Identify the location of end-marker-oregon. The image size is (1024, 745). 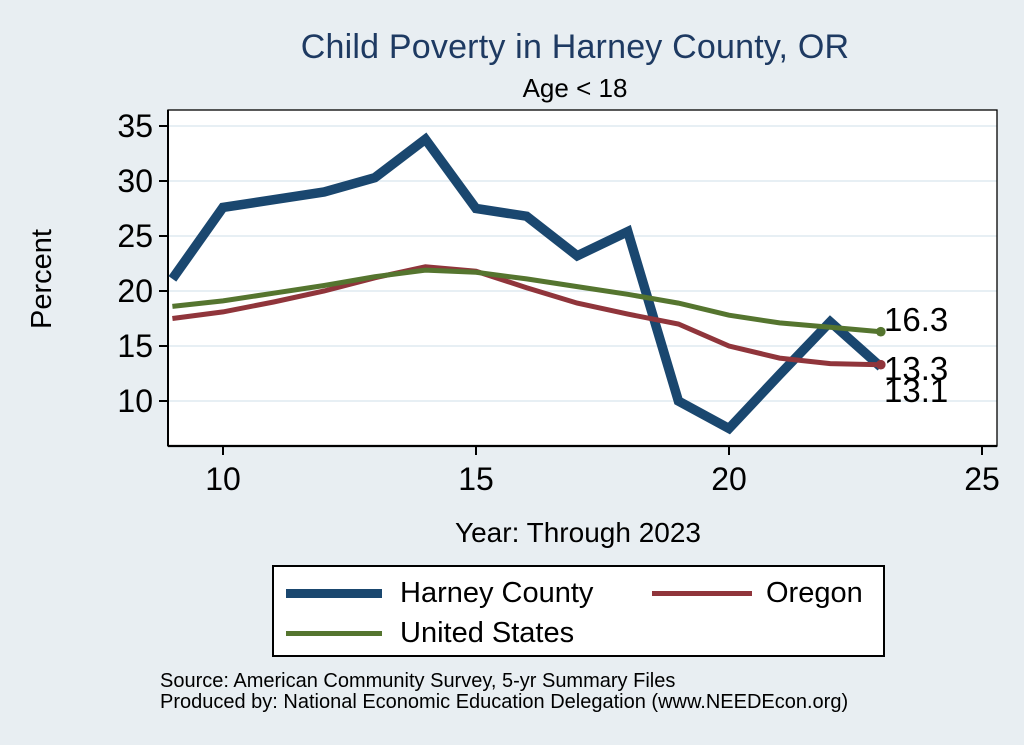
(881, 364).